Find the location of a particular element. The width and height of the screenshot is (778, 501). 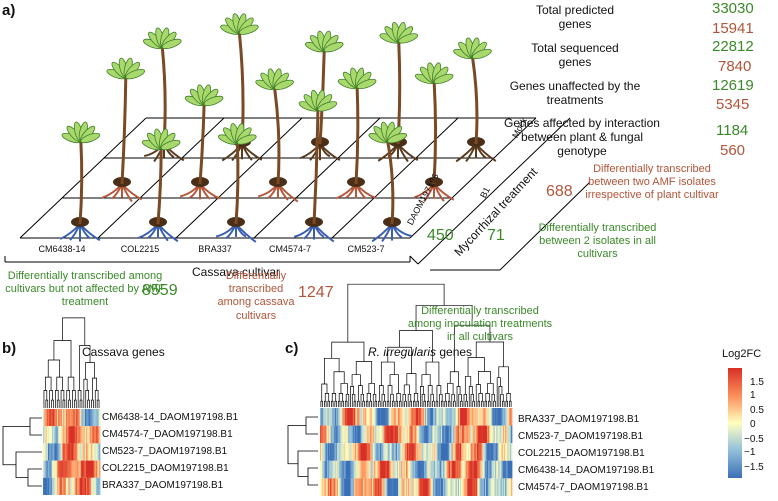

heatmap is located at coordinates (72, 452).